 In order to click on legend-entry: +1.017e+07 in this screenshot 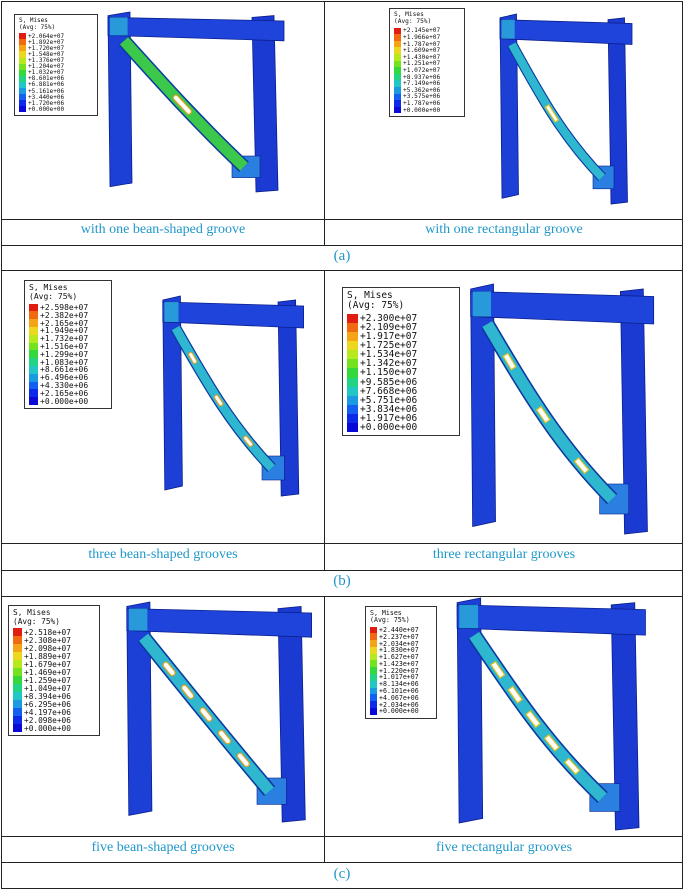, I will do `click(401, 677)`.